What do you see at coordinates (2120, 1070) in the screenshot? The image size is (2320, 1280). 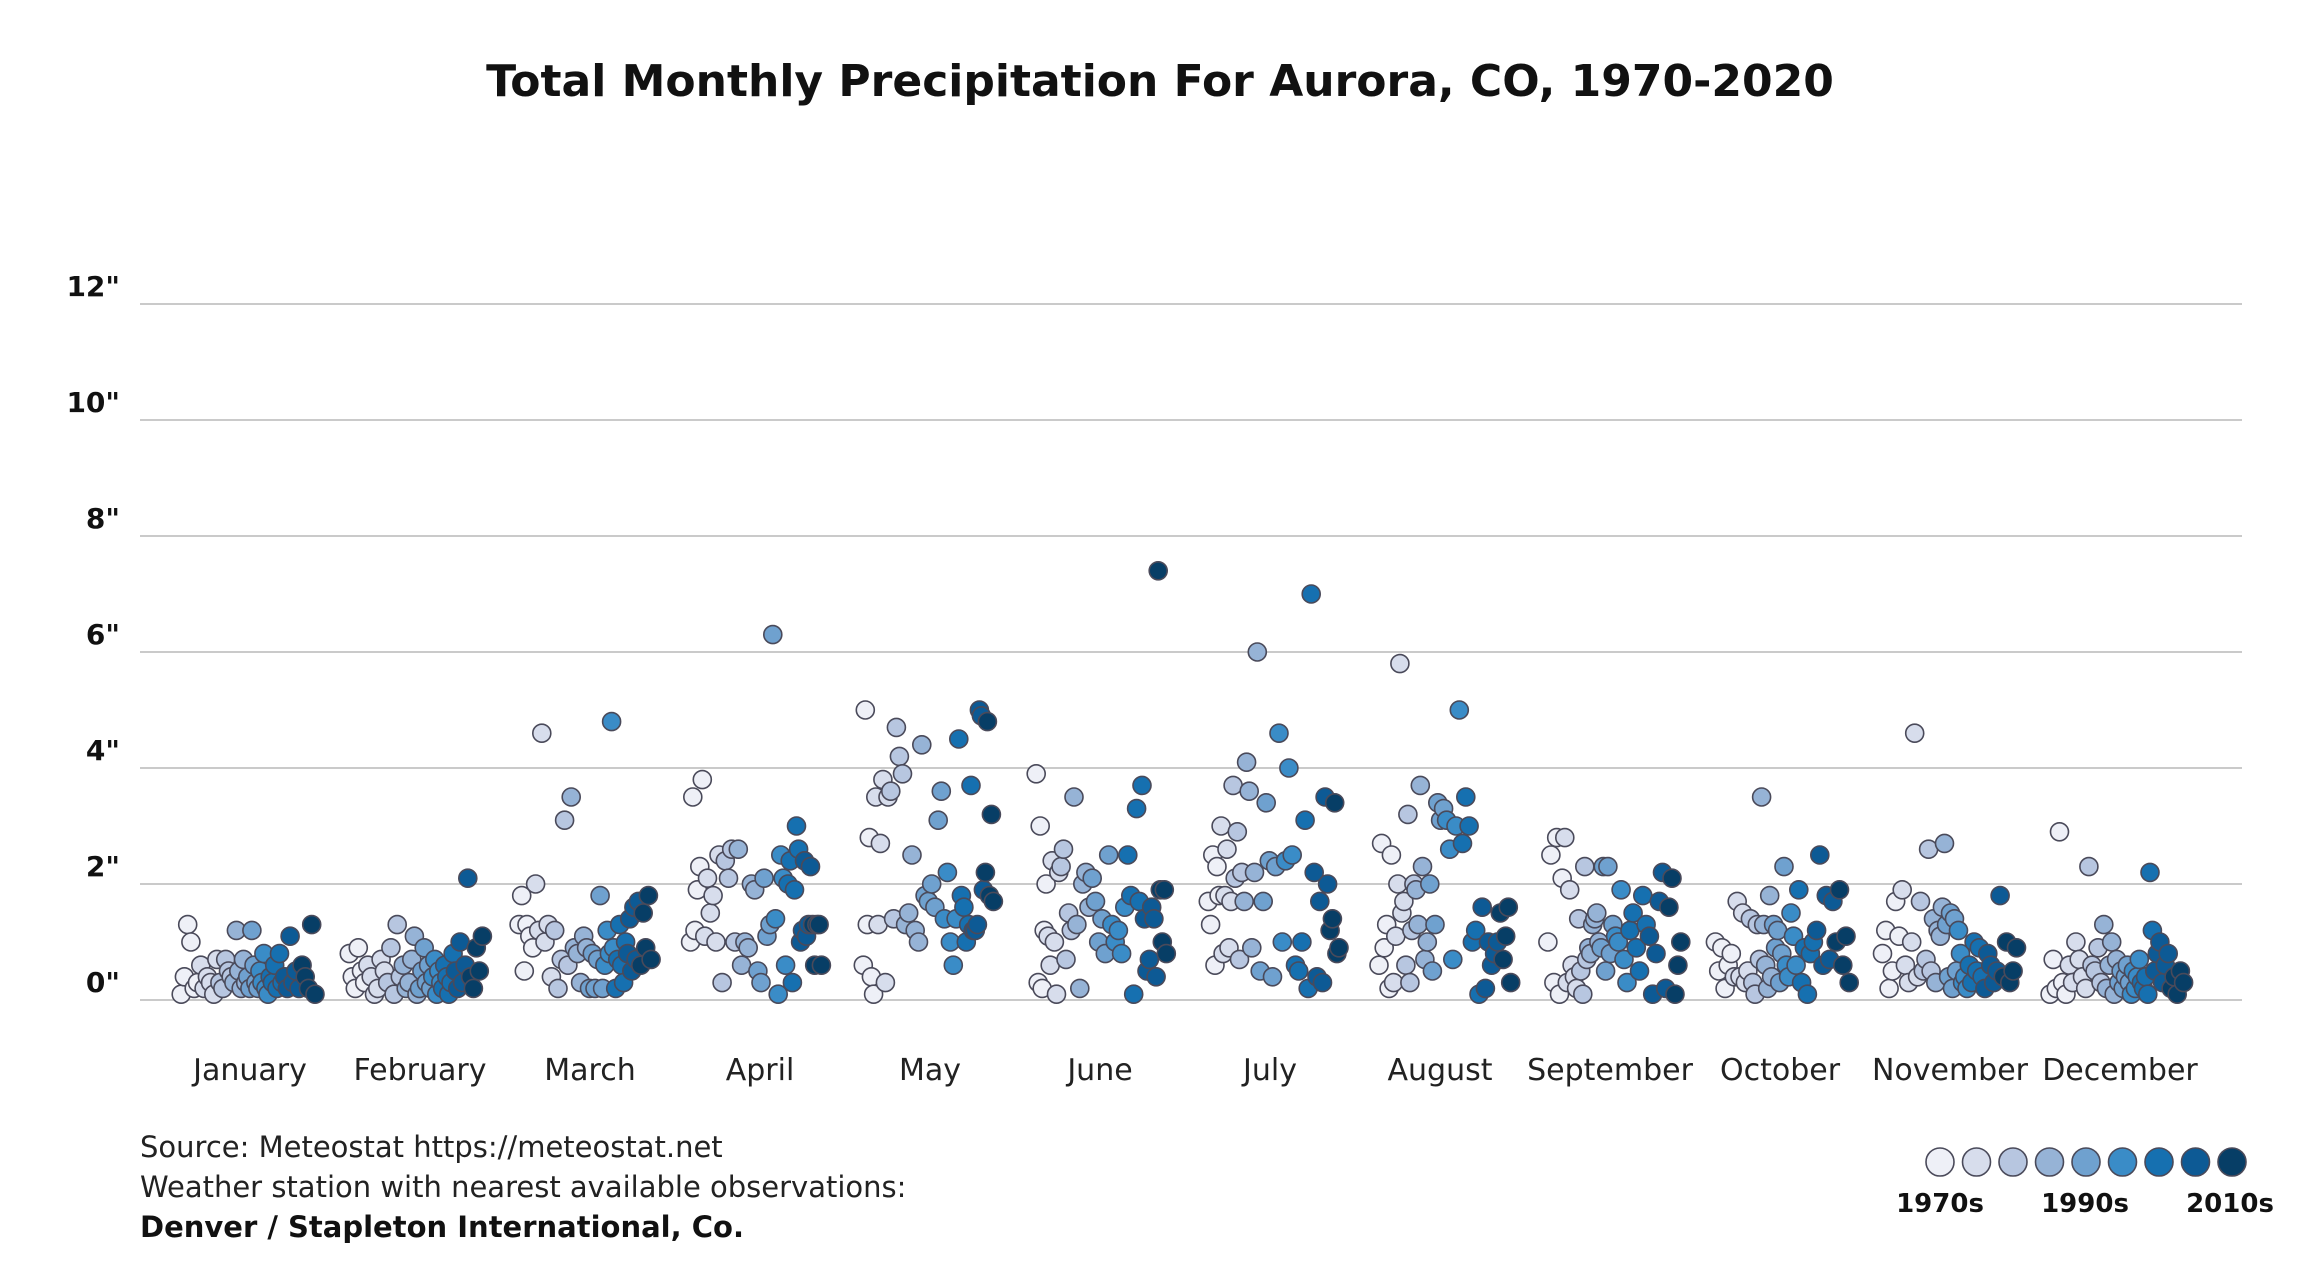 I see `x-tick-label: December` at bounding box center [2120, 1070].